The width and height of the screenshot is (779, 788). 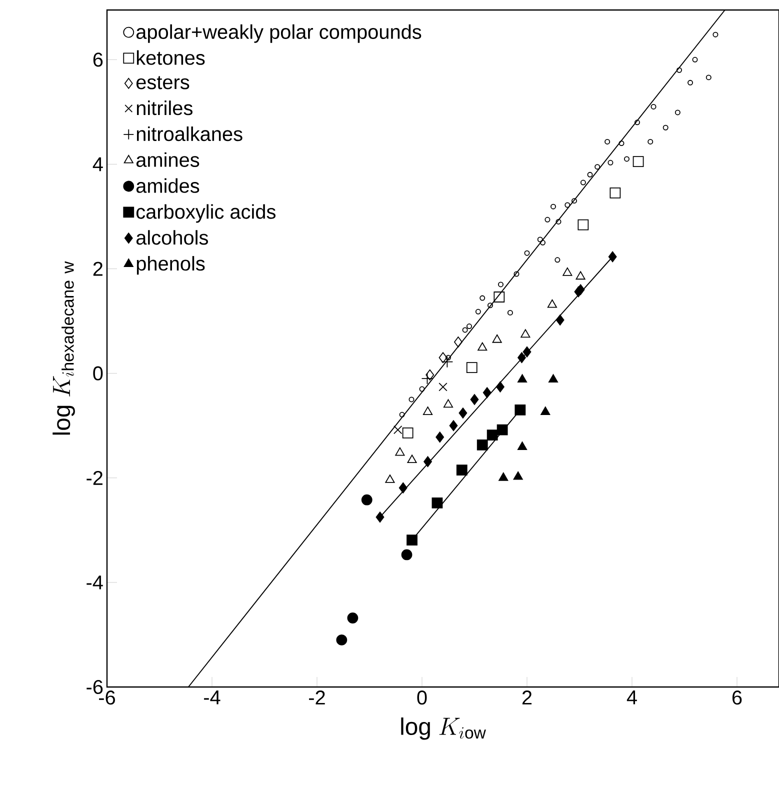 I want to click on y-tick-label: -4, so click(x=94, y=583).